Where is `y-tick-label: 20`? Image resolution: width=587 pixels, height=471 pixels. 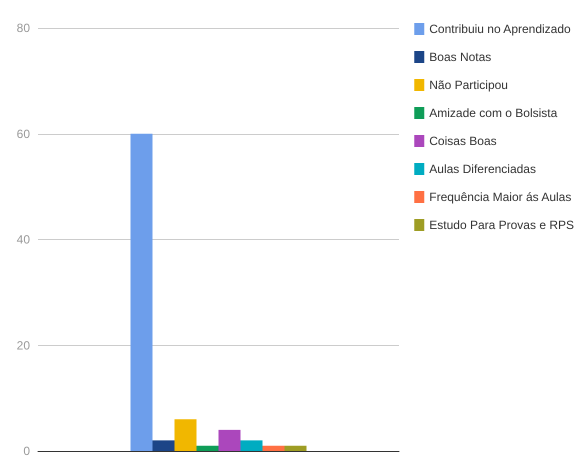 y-tick-label: 20 is located at coordinates (23, 345).